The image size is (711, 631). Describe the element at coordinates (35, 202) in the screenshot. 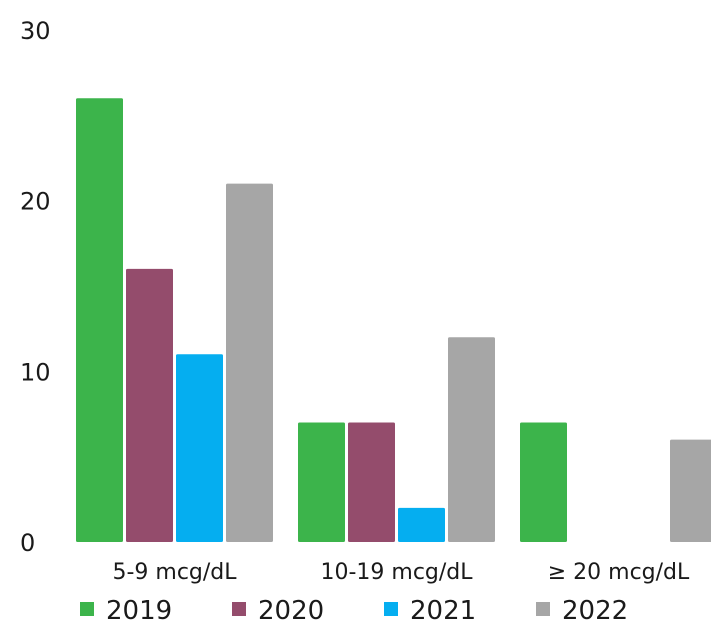

I see `y-tick-label: 20` at that location.